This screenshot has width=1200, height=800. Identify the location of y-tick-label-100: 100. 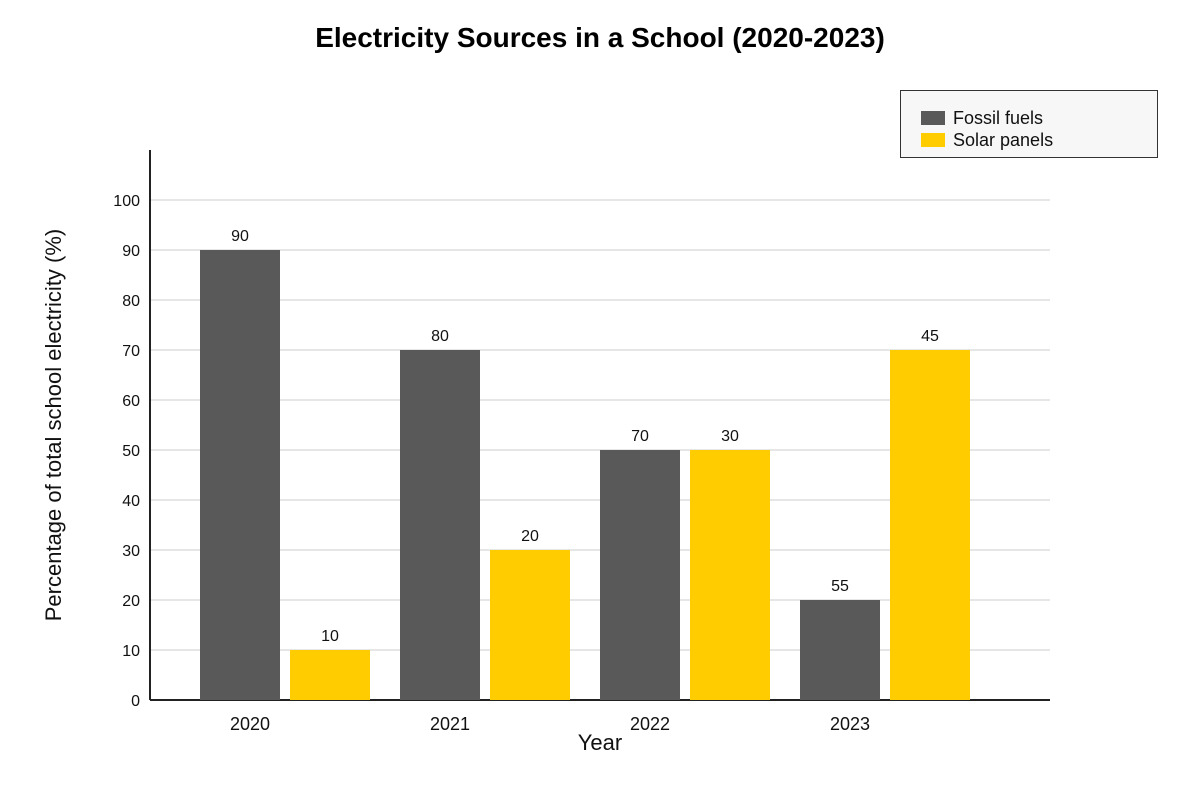
(126, 201).